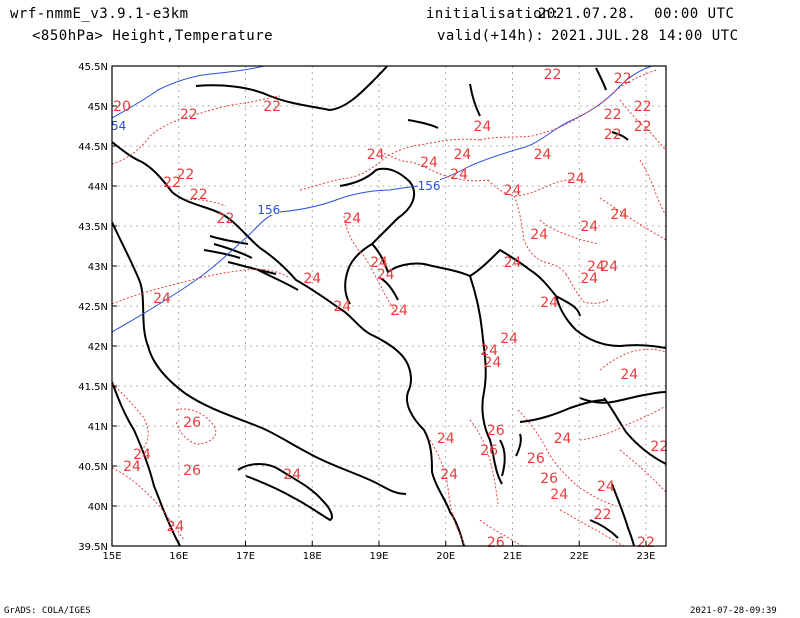 Image resolution: width=800 pixels, height=618 pixels. What do you see at coordinates (98, 507) in the screenshot?
I see `y-tick-label: 40N` at bounding box center [98, 507].